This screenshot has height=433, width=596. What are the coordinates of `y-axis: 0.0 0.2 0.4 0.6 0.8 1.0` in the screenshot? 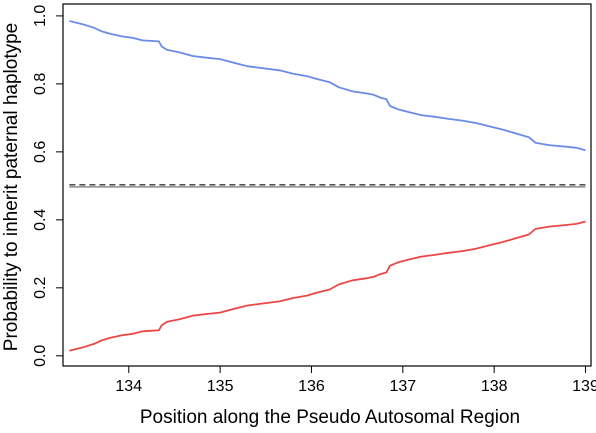 It's located at (47, 186).